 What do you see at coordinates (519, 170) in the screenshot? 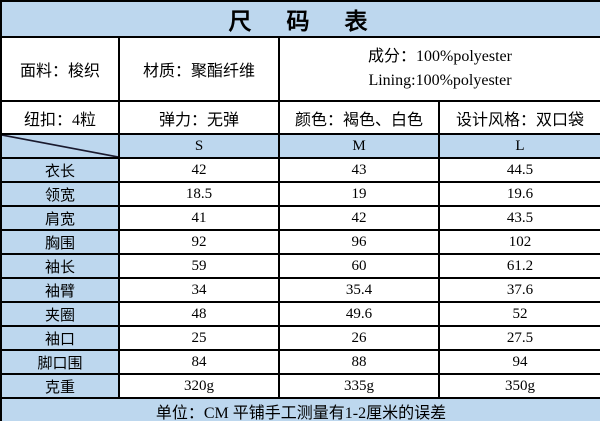
I see `value-l: 44.5` at bounding box center [519, 170].